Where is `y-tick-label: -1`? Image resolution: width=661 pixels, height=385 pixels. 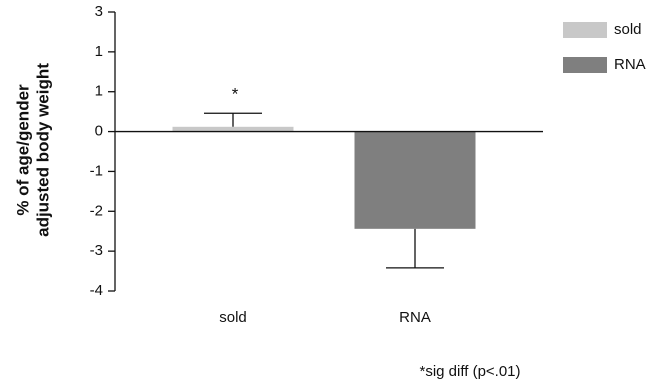 y-tick-label: -1 is located at coordinates (96, 170).